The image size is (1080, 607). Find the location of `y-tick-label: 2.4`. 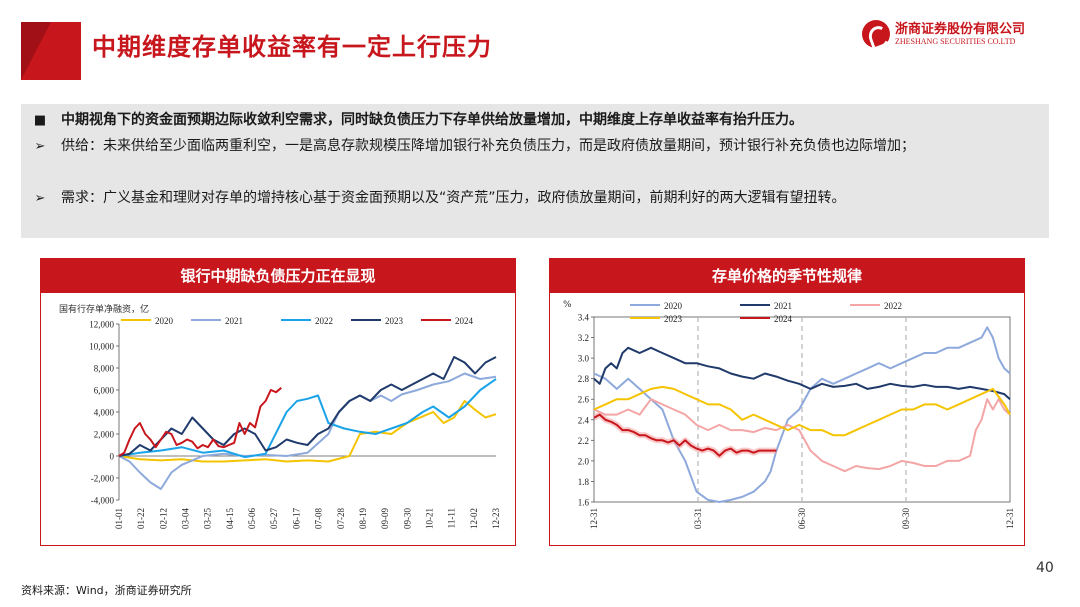

y-tick-label: 2.4 is located at coordinates (584, 420).